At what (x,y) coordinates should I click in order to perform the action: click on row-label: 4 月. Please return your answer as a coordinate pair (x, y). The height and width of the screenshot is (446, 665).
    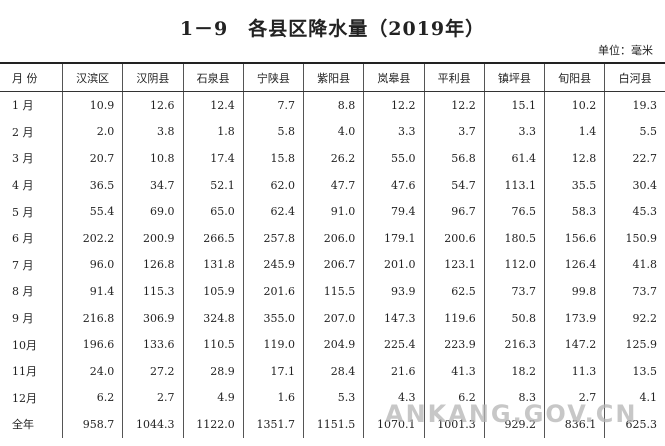
    Looking at the image, I should click on (23, 186).